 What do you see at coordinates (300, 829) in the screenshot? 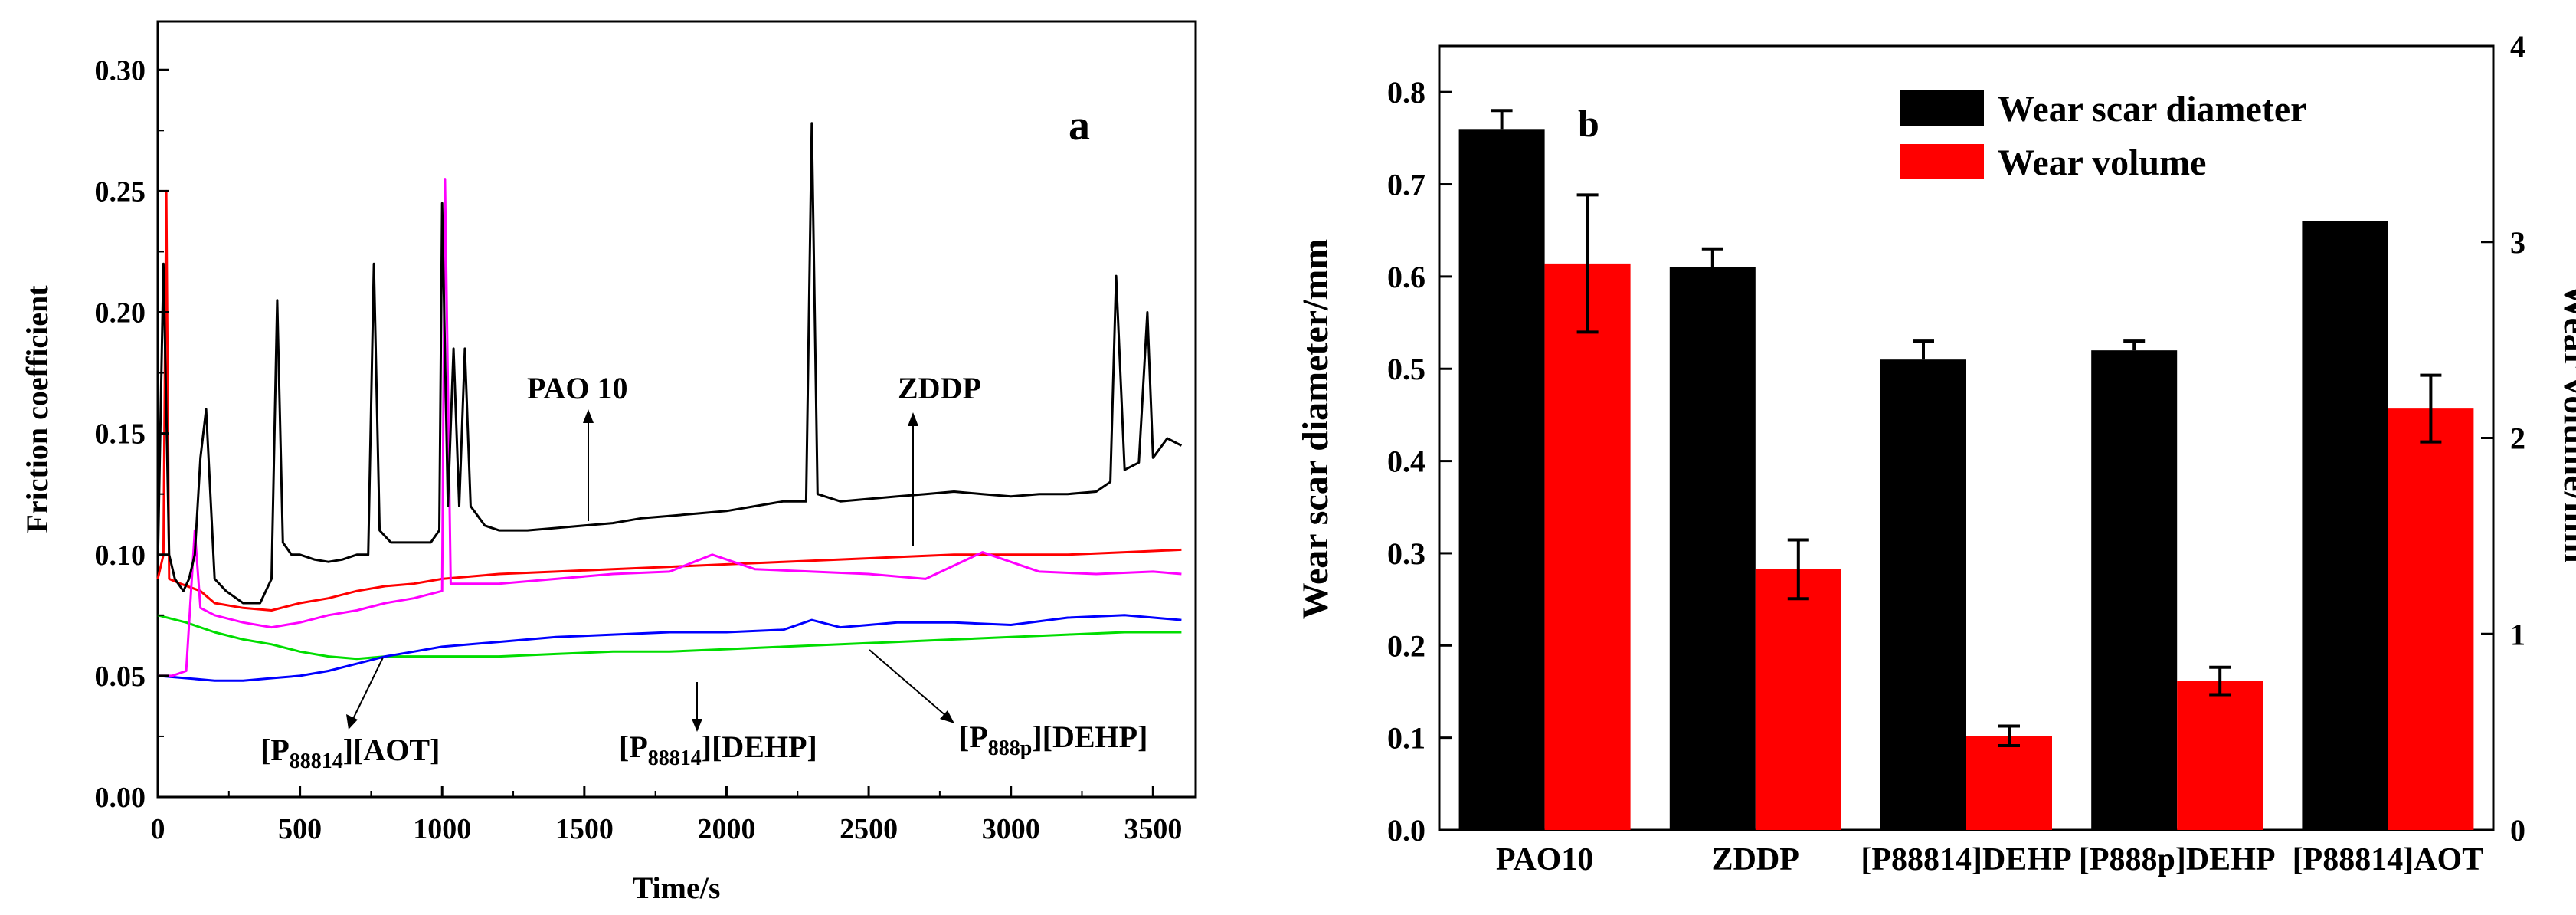
I see `x-tick-label-a: 500` at bounding box center [300, 829].